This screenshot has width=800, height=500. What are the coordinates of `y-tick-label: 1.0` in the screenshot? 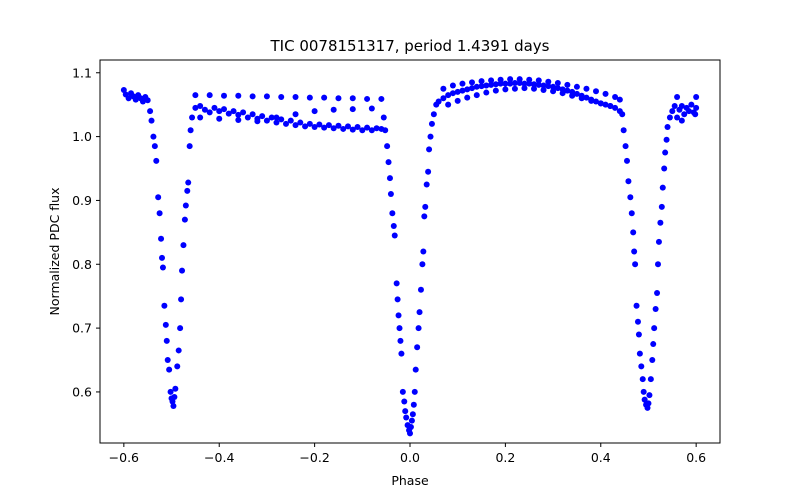 It's located at (82, 136).